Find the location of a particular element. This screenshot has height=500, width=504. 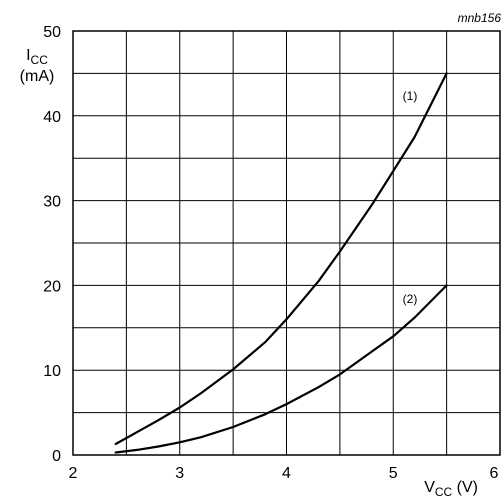

y-tick-label: 20 is located at coordinates (52, 286).